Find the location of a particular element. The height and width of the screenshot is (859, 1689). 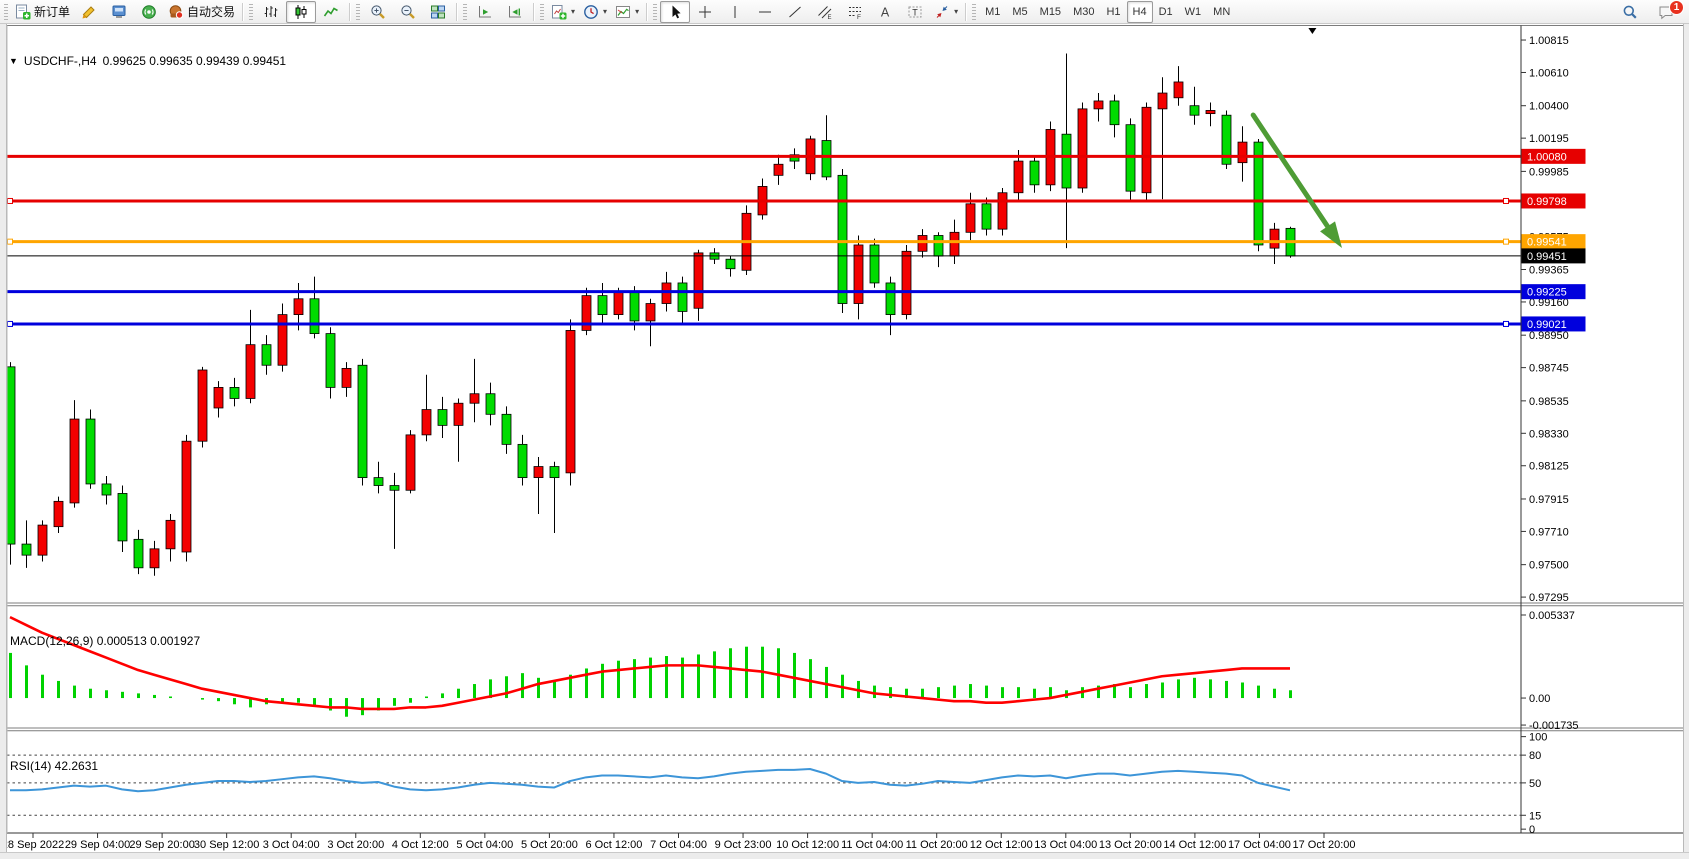

timeframe-w1-button: W1 is located at coordinates (1193, 11).